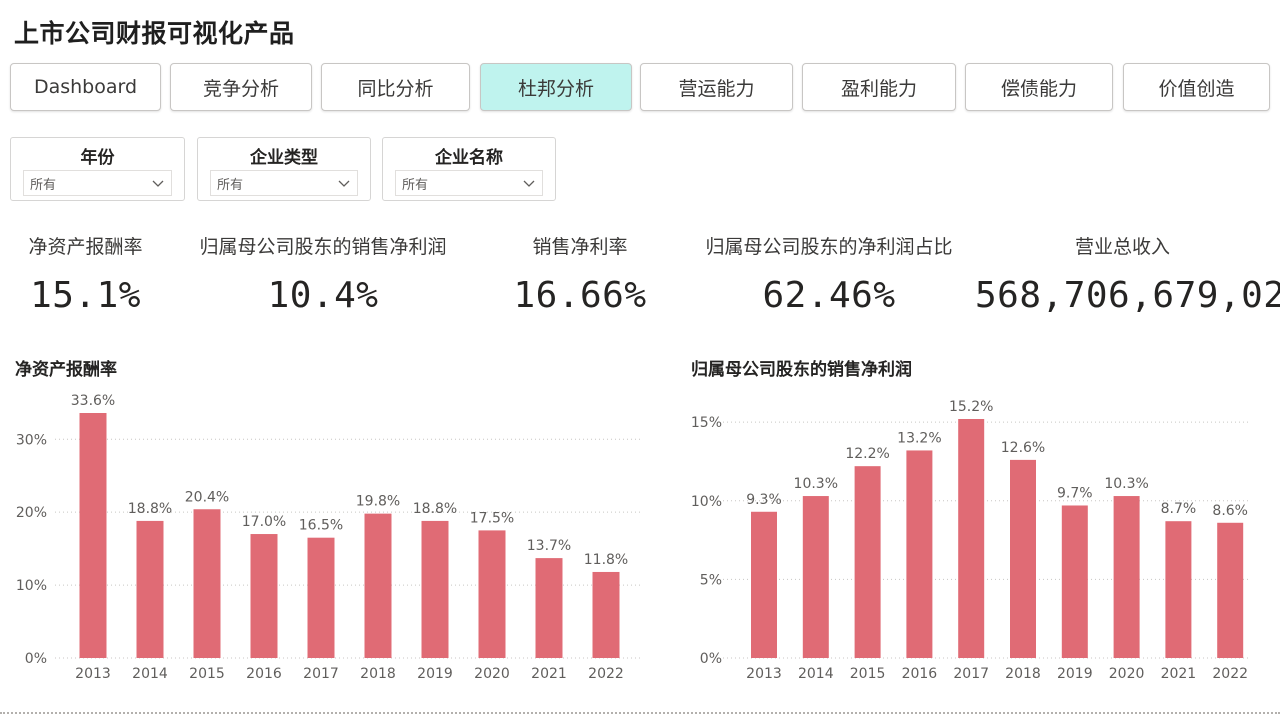 This screenshot has width=1280, height=715. I want to click on nav-button-yoy: 同比分析, so click(395, 87).